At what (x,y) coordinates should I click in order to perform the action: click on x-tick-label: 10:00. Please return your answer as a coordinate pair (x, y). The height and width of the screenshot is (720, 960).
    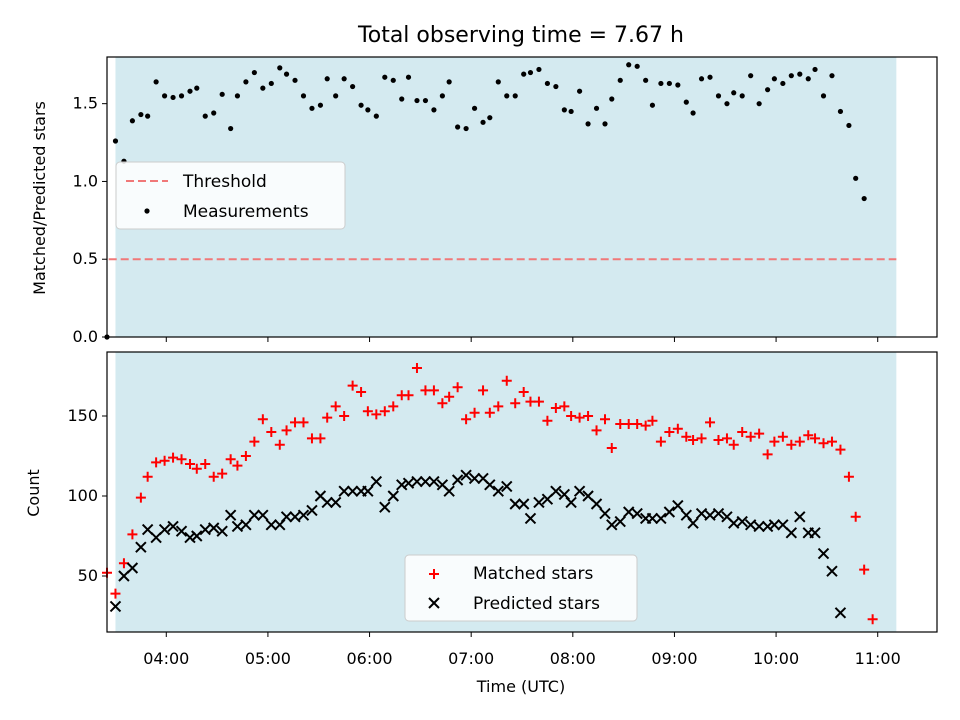
    Looking at the image, I should click on (776, 658).